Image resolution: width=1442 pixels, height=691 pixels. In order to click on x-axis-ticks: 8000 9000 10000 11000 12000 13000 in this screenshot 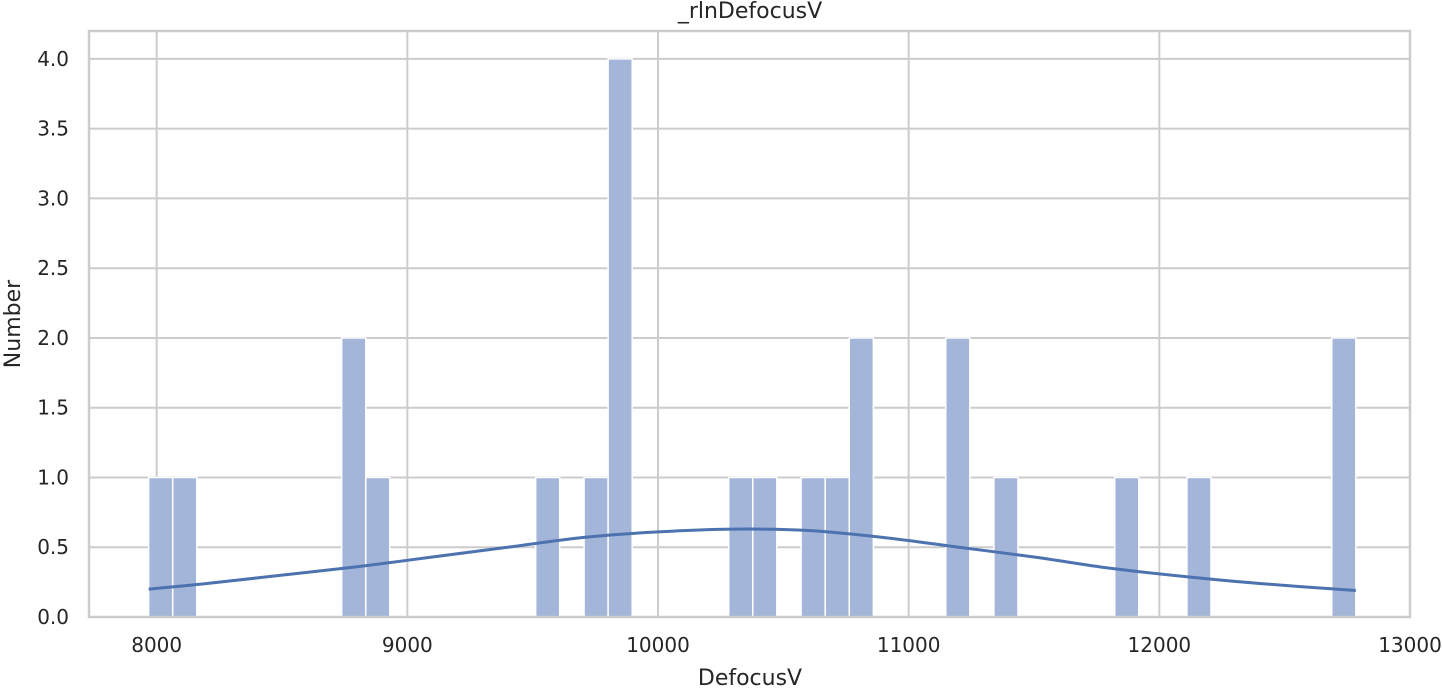, I will do `click(786, 645)`.